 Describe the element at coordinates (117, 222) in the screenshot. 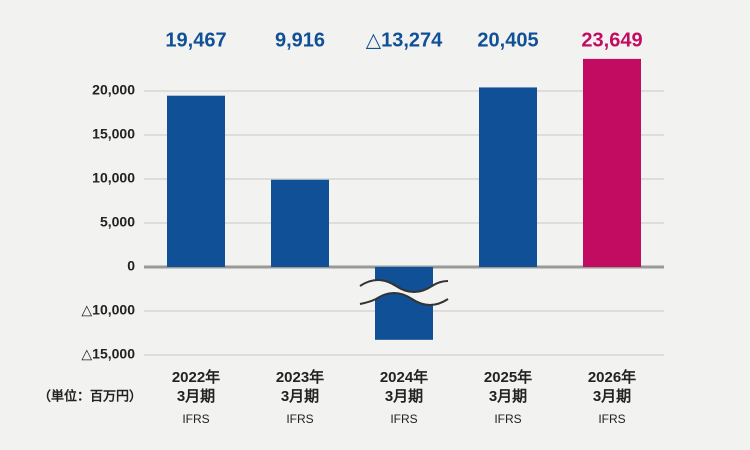

I see `y-tick-label: 5,000` at that location.